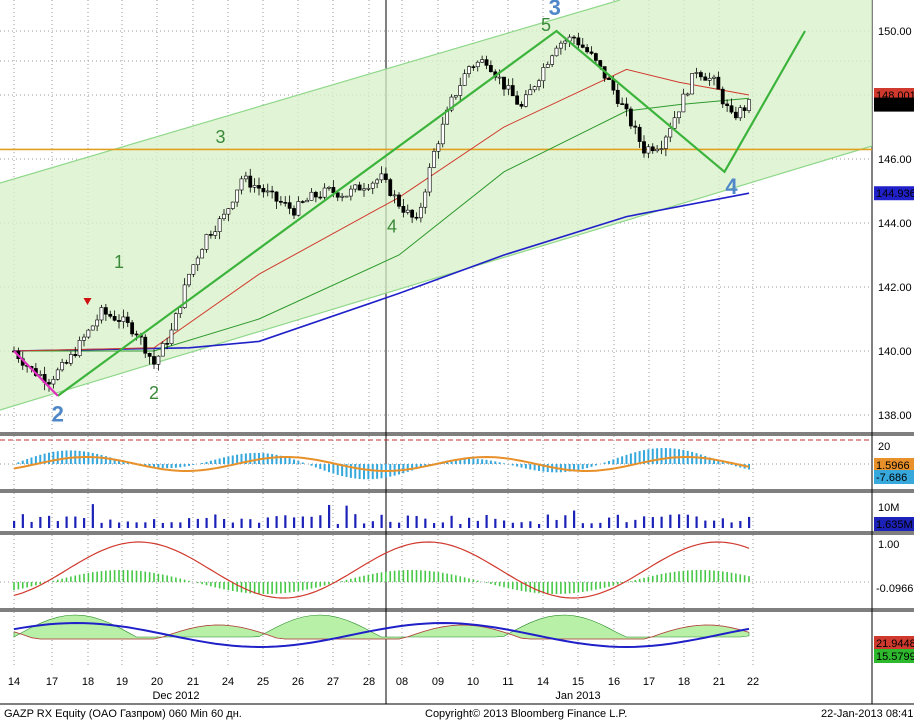 This screenshot has height=723, width=914. Describe the element at coordinates (888, 545) in the screenshot. I see `osc-tick-label: 1.00` at that location.